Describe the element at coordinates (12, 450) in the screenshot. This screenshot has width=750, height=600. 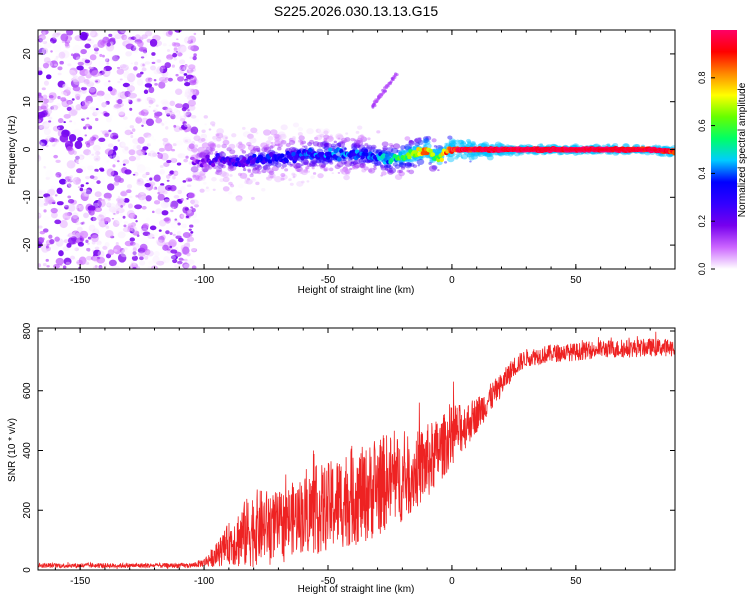
I see `snr-y-label: SNR (10 * v/v)` at that location.